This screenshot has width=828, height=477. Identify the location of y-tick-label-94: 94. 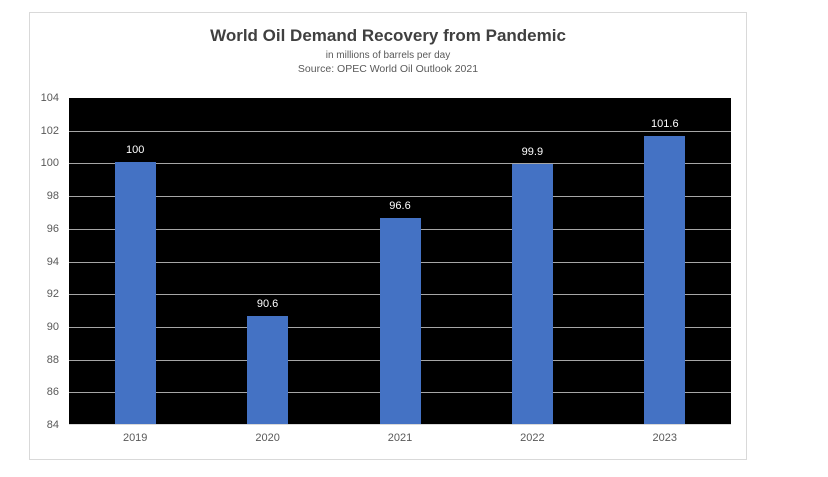
(52, 261).